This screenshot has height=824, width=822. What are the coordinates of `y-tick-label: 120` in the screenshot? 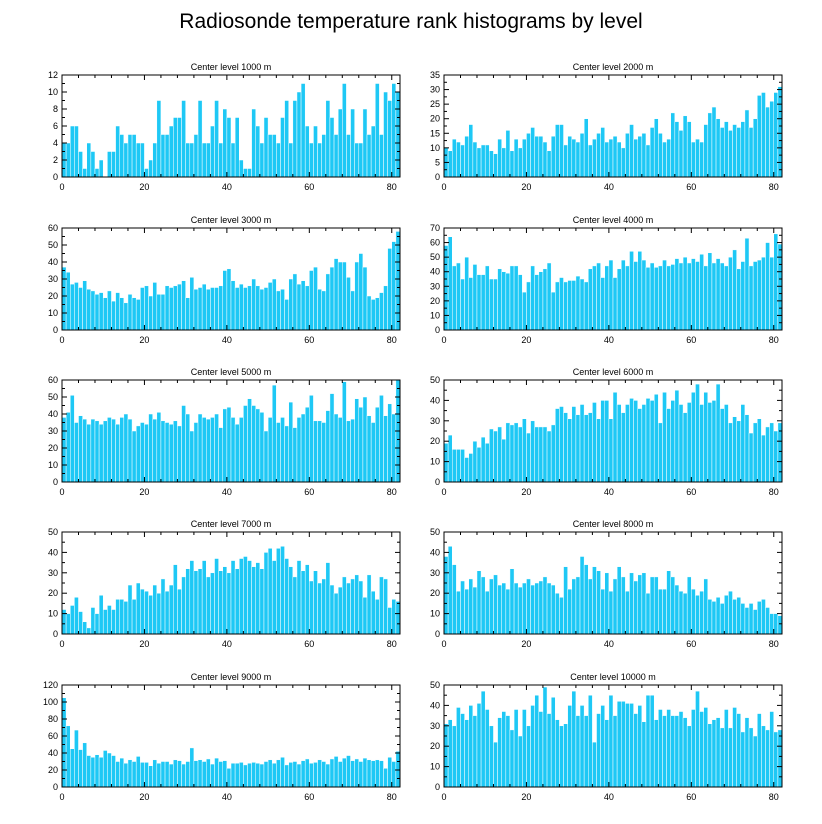 It's located at (50, 685).